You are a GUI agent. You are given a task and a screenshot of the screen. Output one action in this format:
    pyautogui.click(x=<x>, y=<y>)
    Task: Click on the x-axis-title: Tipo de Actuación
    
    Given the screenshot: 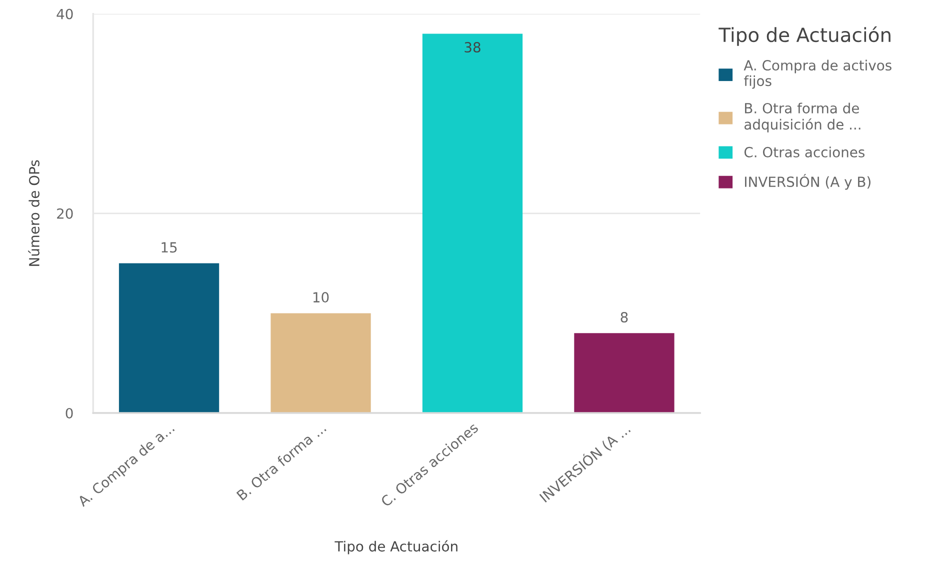 What is the action you would take?
    pyautogui.click(x=396, y=547)
    